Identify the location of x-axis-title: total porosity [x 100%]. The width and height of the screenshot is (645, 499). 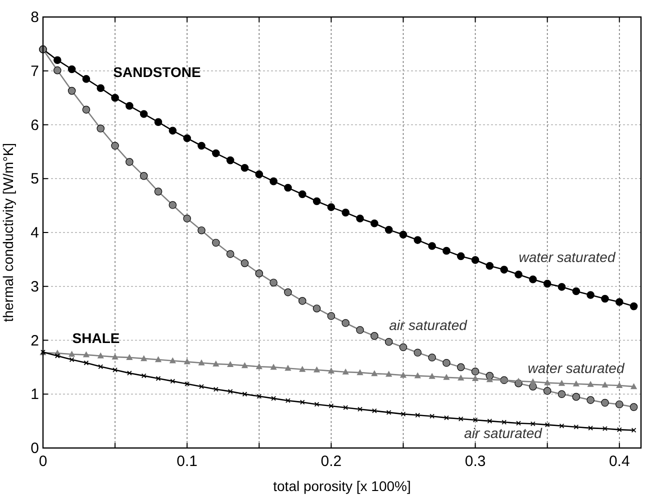
(342, 486).